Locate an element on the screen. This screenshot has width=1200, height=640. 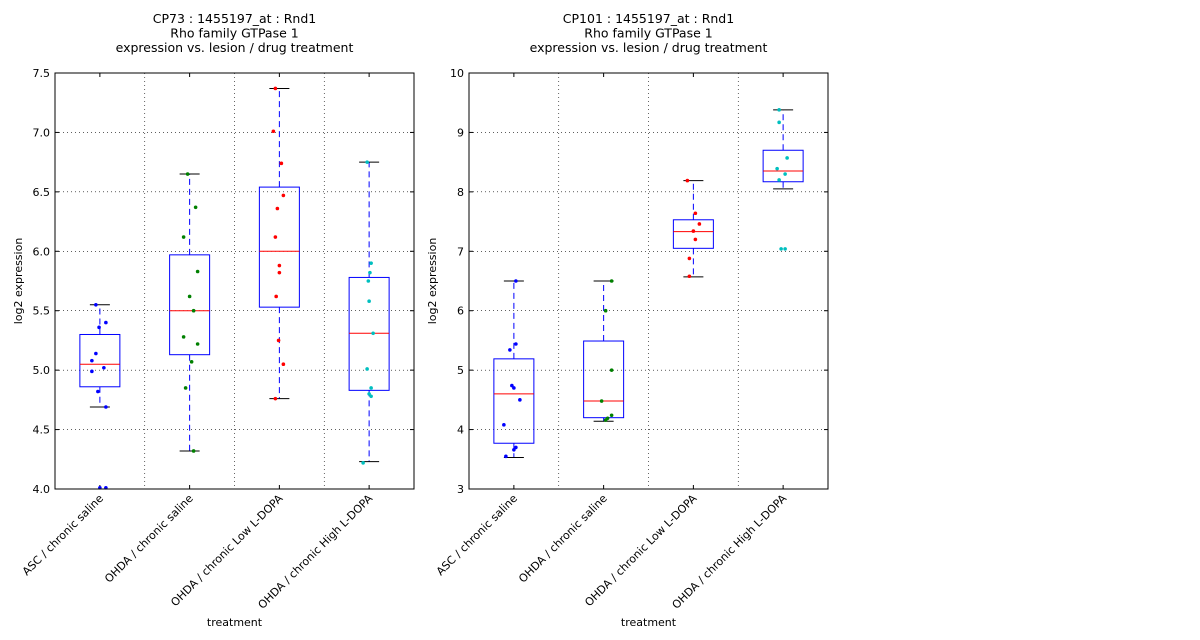
y-tick-label: 5.5 is located at coordinates (42, 311).